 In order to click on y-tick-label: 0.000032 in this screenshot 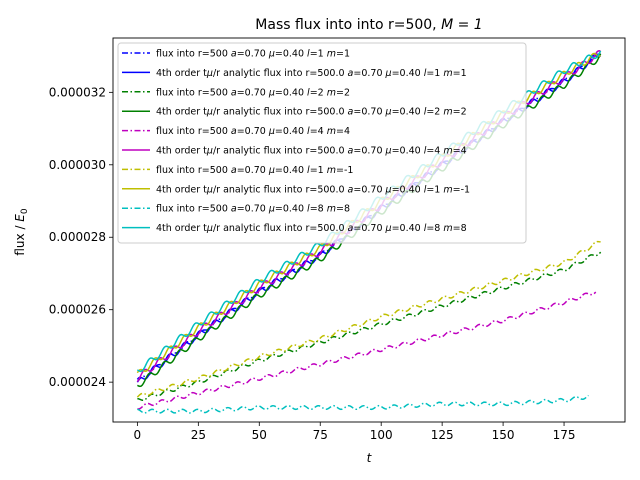, I will do `click(77, 92)`.